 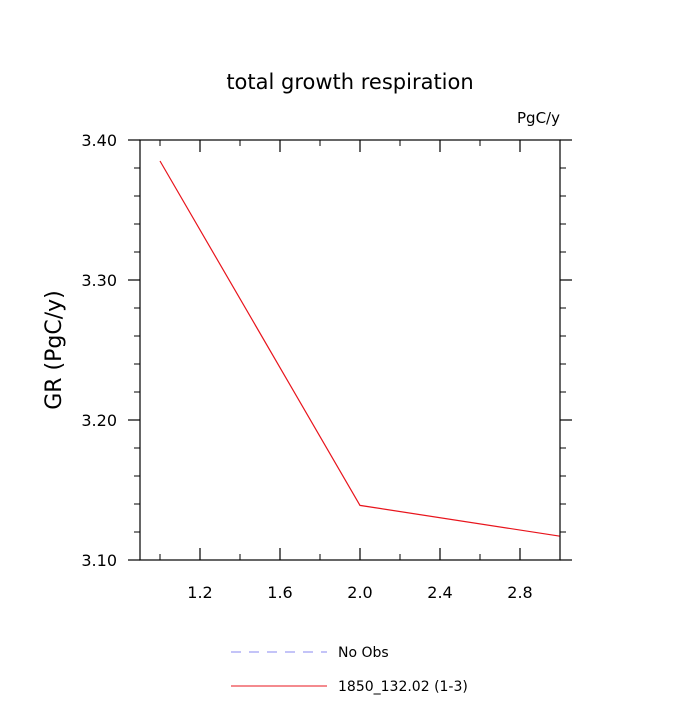 I want to click on y-tick-label: 3.40, so click(x=99, y=140).